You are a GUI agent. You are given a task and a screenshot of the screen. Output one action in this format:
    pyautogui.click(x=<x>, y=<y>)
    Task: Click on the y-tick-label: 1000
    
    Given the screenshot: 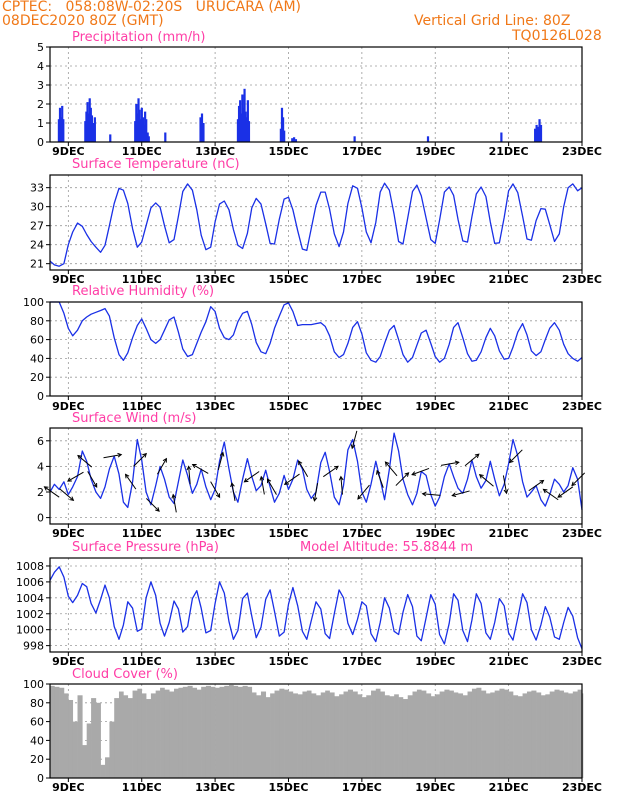 What is the action you would take?
    pyautogui.click(x=30, y=630)
    